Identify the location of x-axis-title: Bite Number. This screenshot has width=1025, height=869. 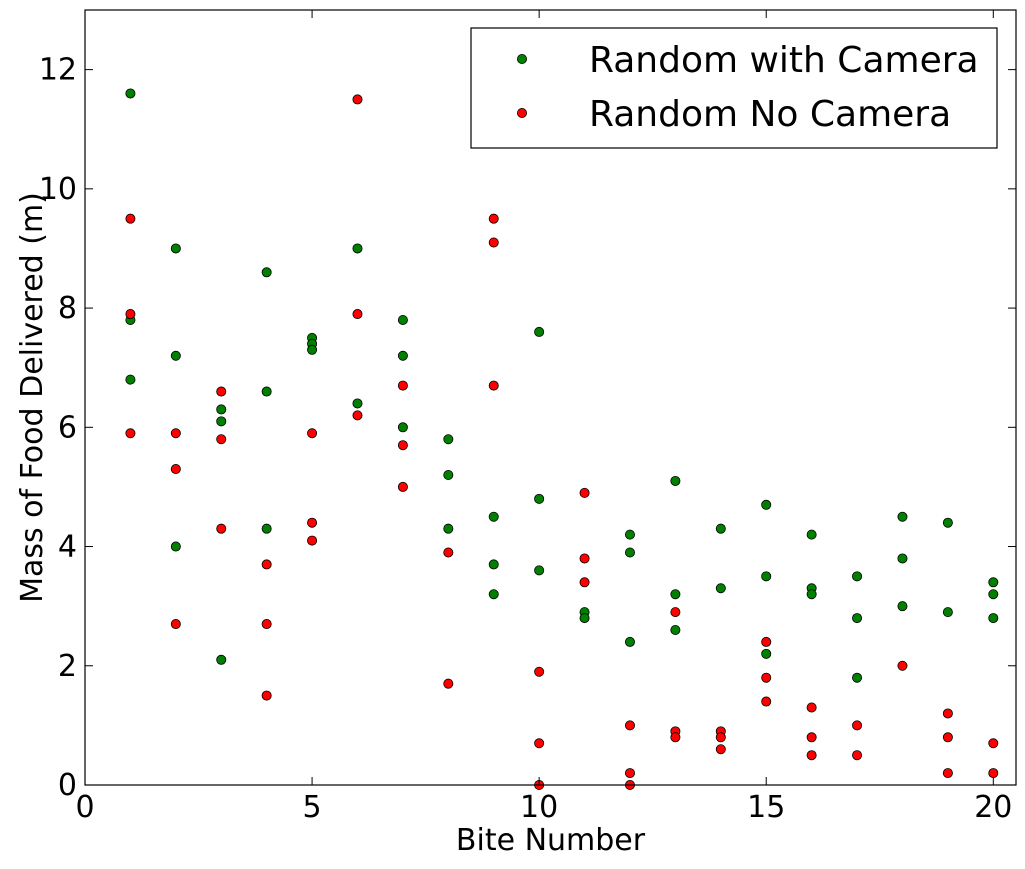
(551, 840).